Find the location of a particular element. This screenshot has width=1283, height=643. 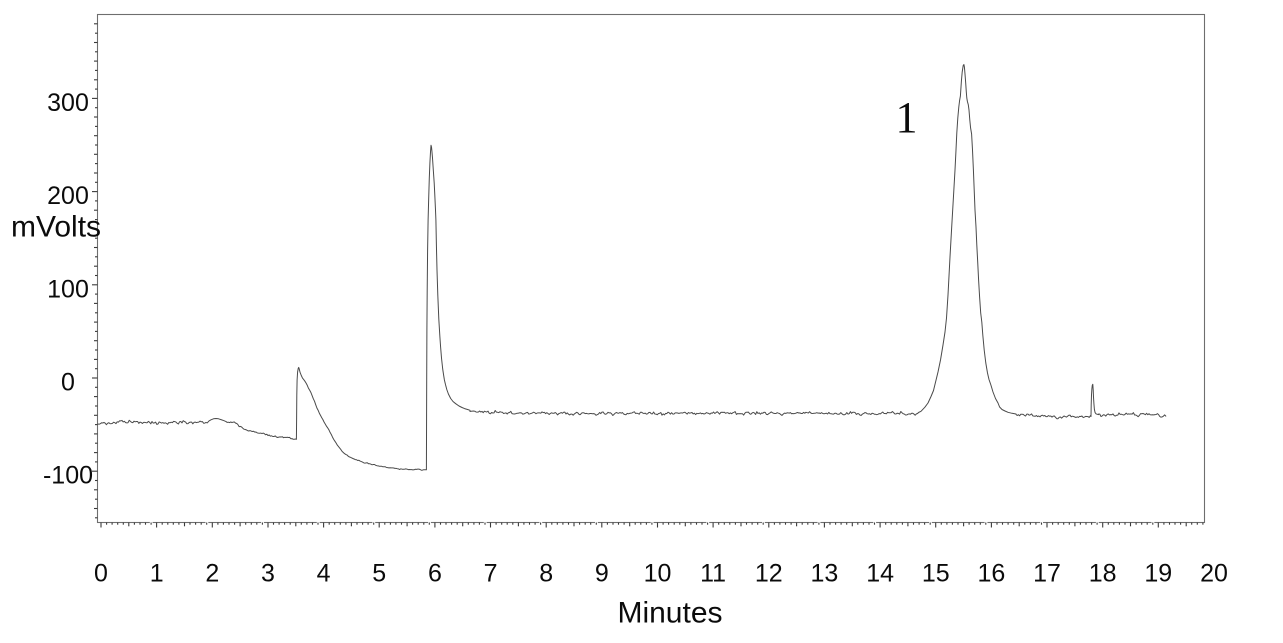

svg-text: 8 is located at coordinates (546, 574).